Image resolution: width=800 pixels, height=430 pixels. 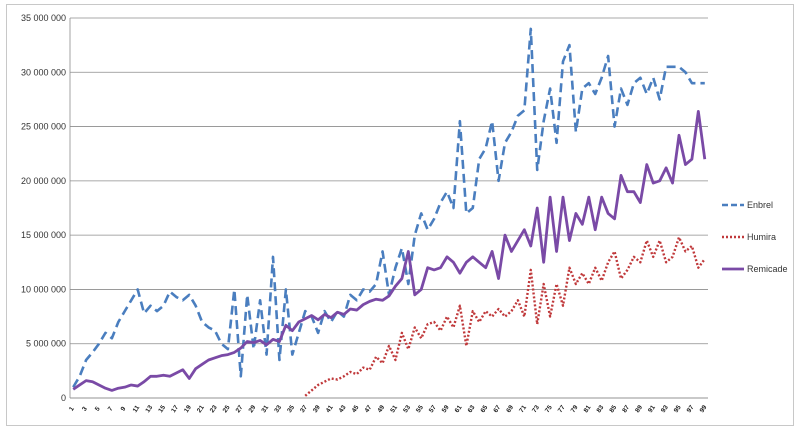 I want to click on y-tick-label: 15 000 000, so click(x=43, y=235).